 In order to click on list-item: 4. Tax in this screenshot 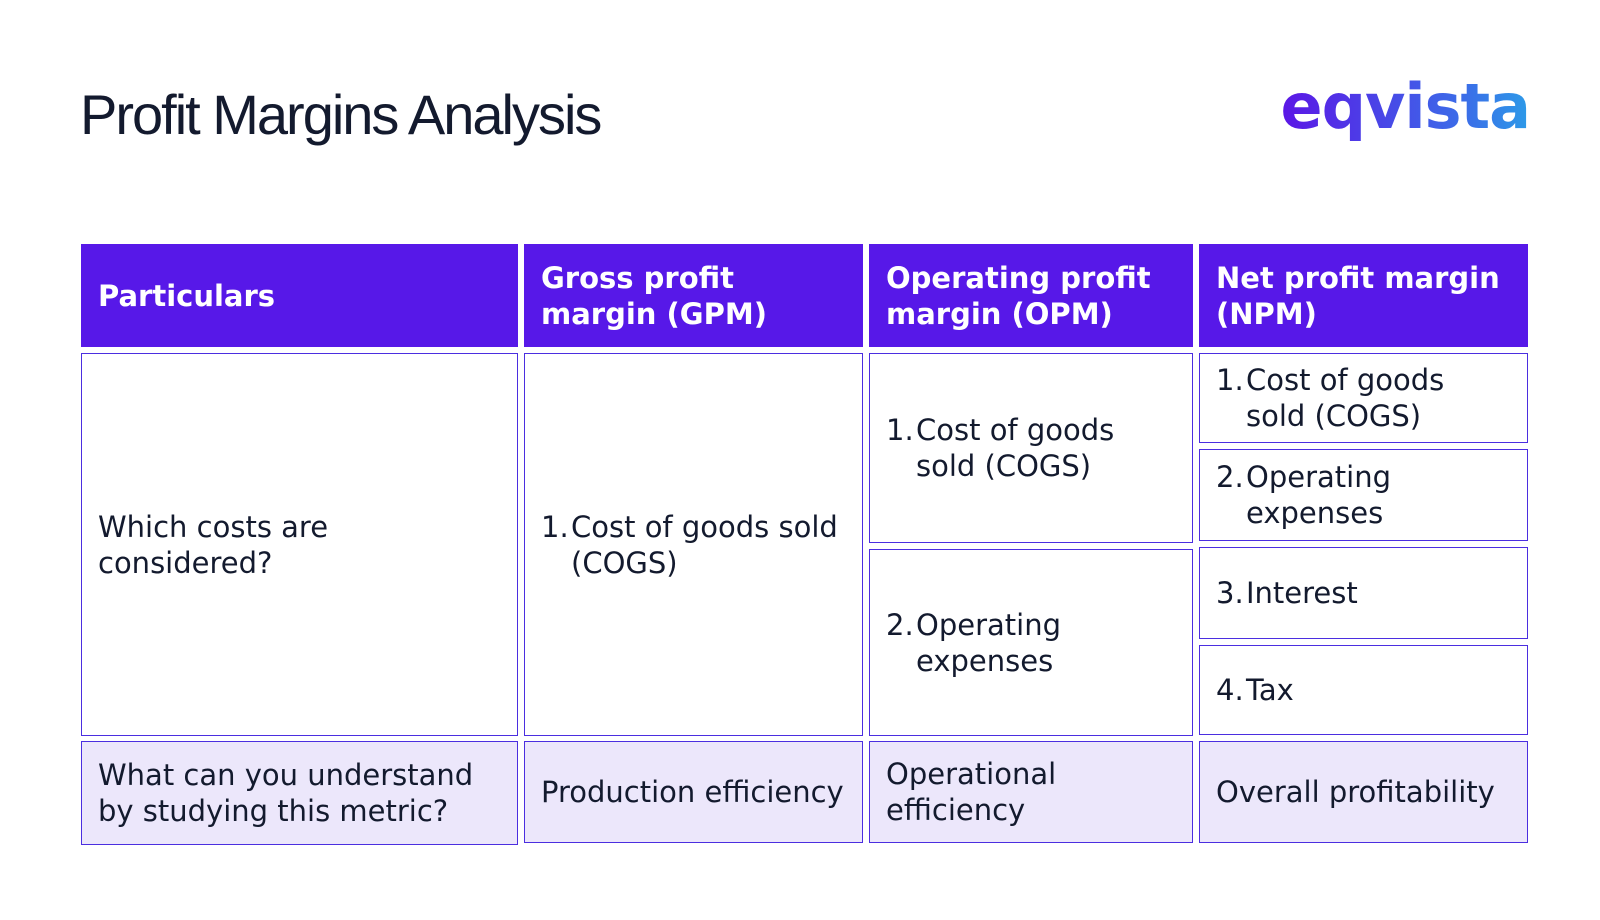, I will do `click(1255, 690)`.